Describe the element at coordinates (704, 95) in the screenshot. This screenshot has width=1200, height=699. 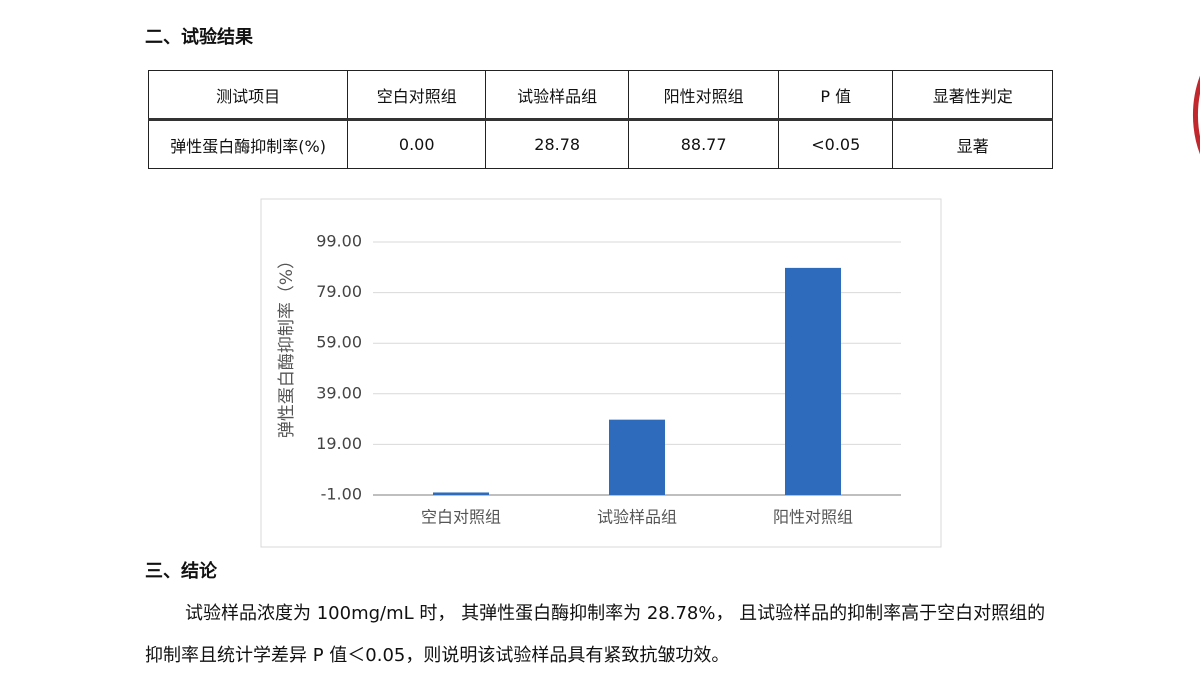
I see `header-cell: 阳性对照组` at that location.